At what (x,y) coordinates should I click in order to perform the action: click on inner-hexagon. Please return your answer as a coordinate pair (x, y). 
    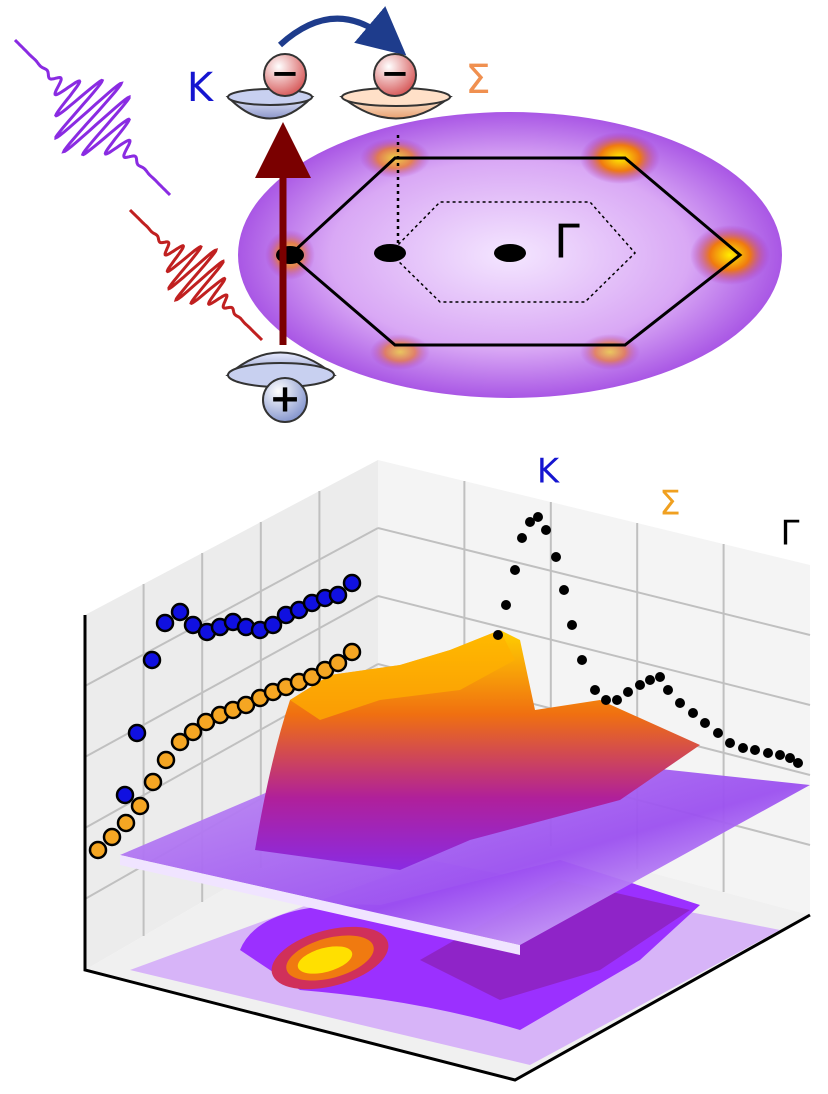
    Looking at the image, I should click on (512, 252).